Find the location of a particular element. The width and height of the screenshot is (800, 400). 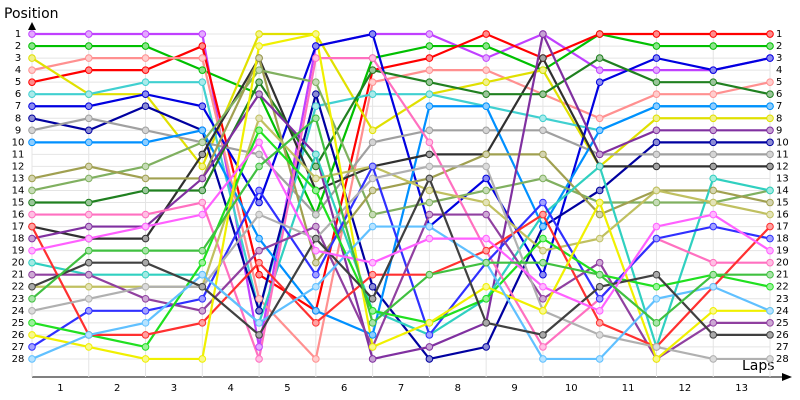

x-tick-label: 4 is located at coordinates (231, 388).